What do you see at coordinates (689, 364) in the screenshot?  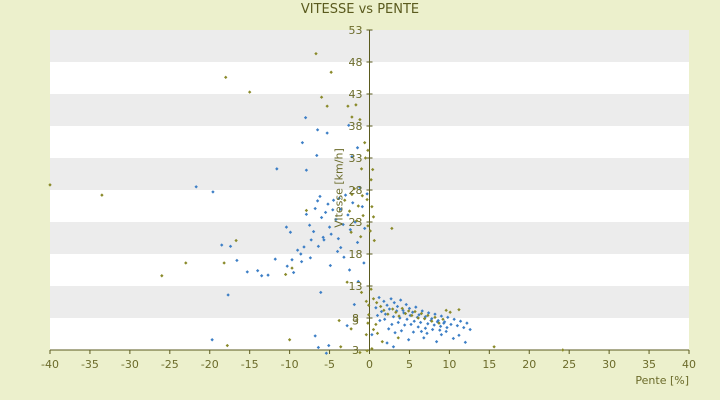 I see `x-tick-label: 40` at bounding box center [689, 364].